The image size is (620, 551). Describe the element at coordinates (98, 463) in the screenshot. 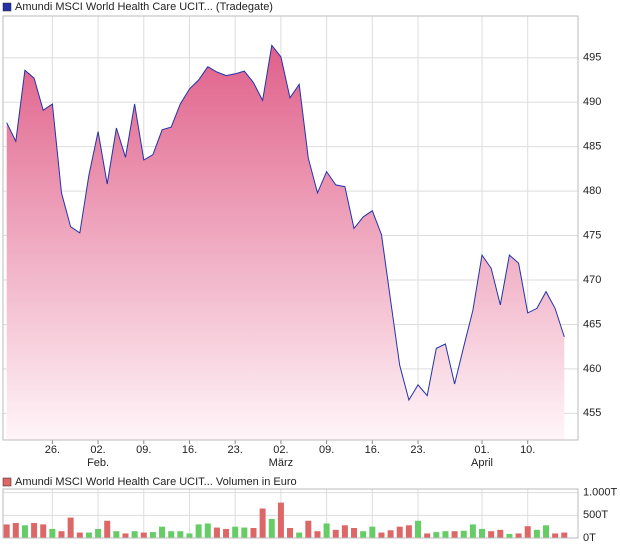

I see `month-label: Feb.` at that location.